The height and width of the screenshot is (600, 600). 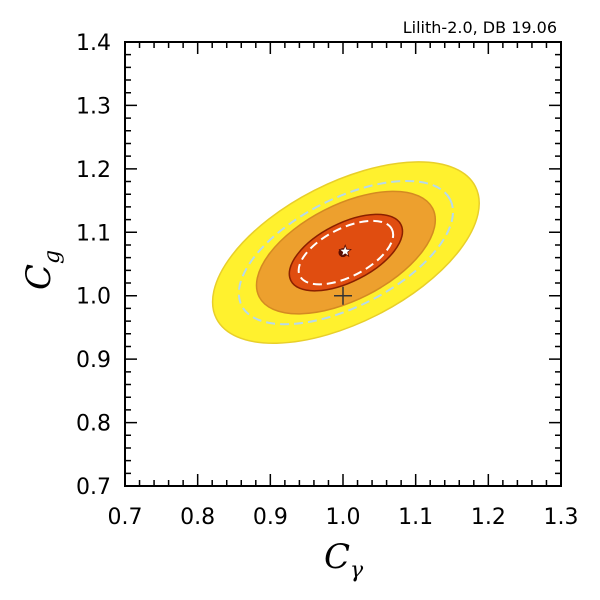 What do you see at coordinates (270, 517) in the screenshot?
I see `x-tick-label: 0.9` at bounding box center [270, 517].